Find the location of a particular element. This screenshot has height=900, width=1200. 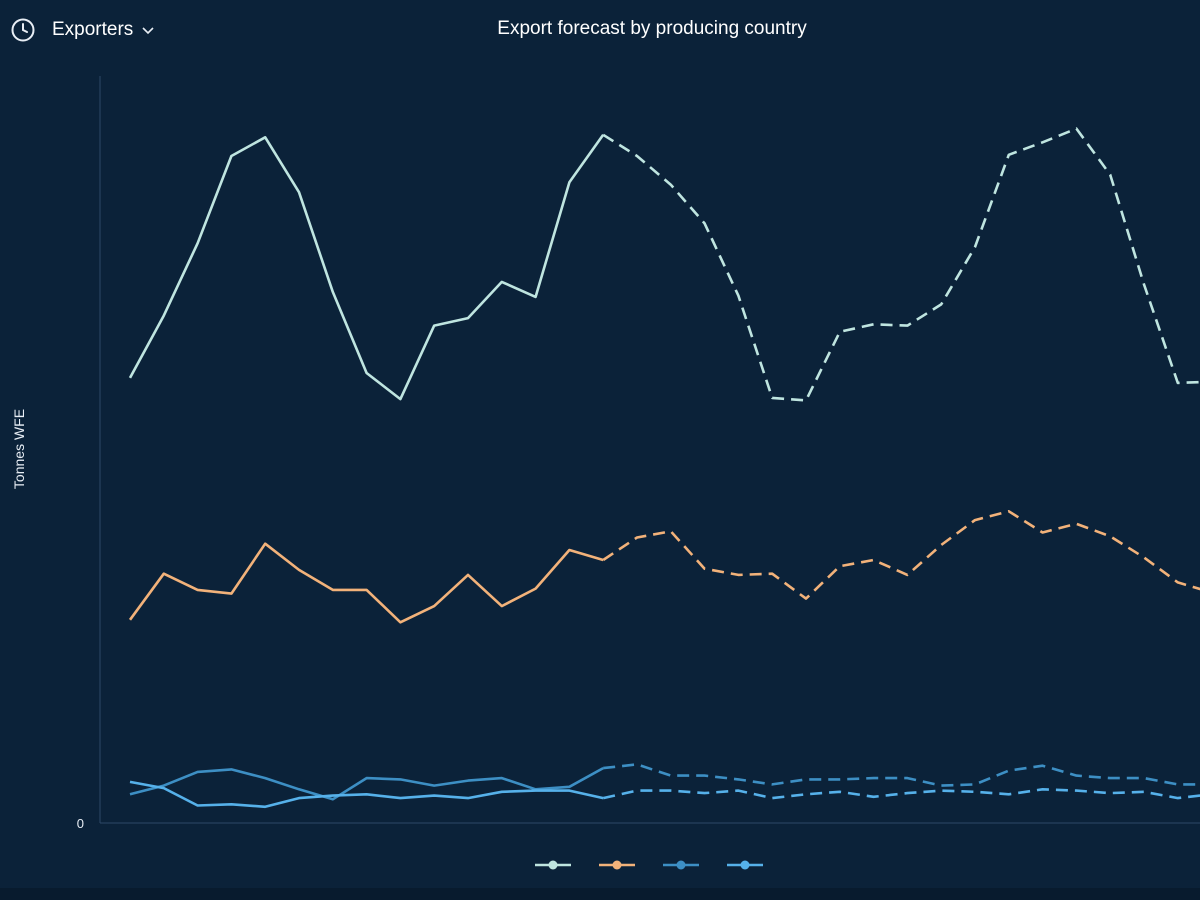

exporters-dropdown-label: Exporters is located at coordinates (93, 29).